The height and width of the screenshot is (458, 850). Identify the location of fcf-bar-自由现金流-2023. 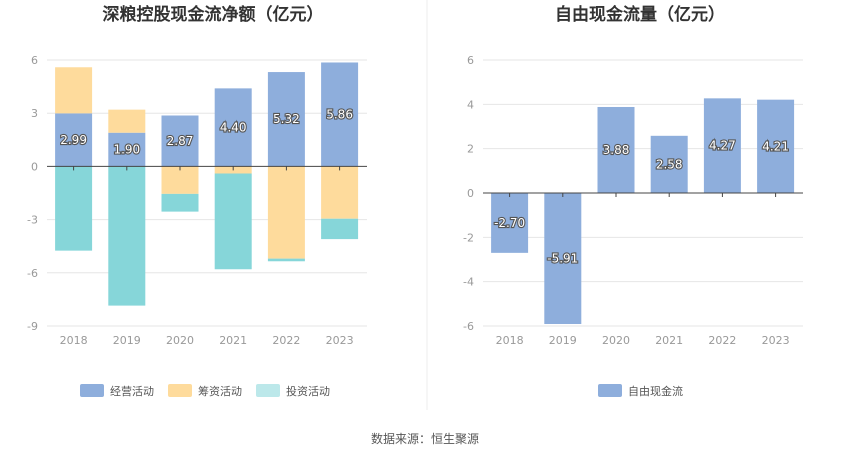
(776, 146).